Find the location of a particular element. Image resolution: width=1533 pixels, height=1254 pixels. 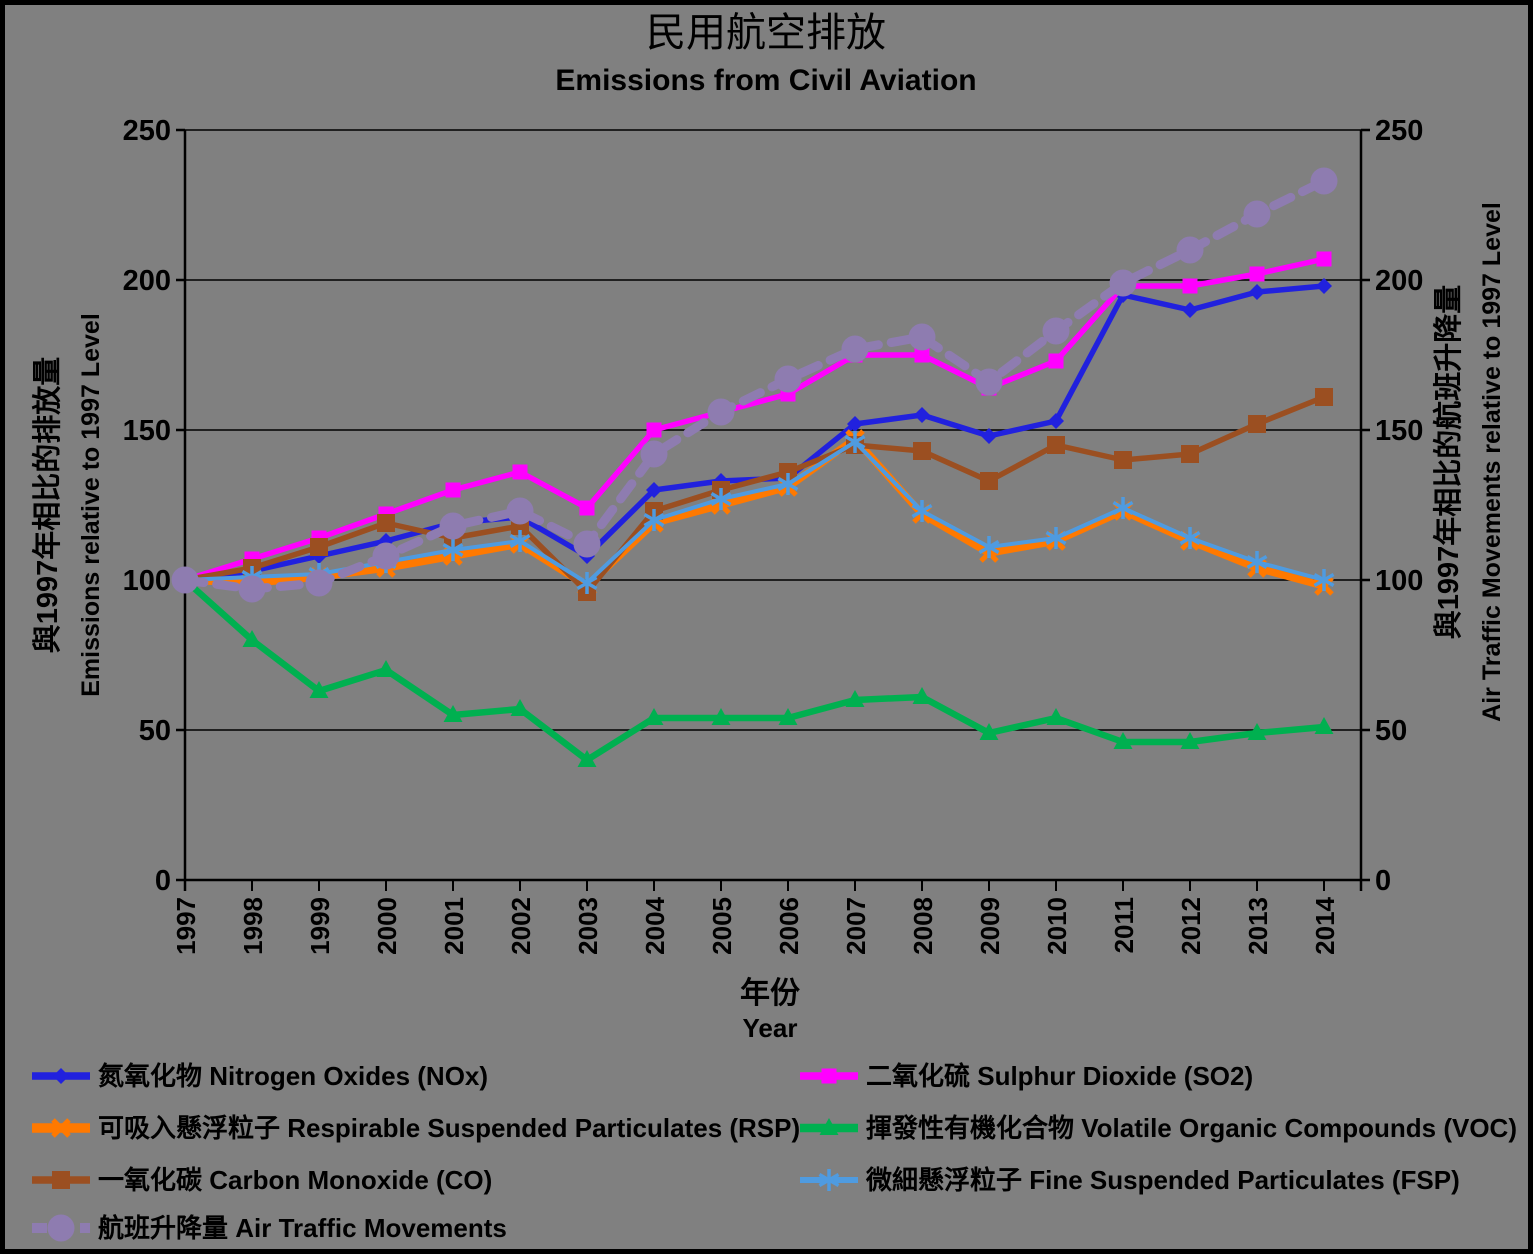

voc-2013-triangle-marker is located at coordinates (1257, 731).